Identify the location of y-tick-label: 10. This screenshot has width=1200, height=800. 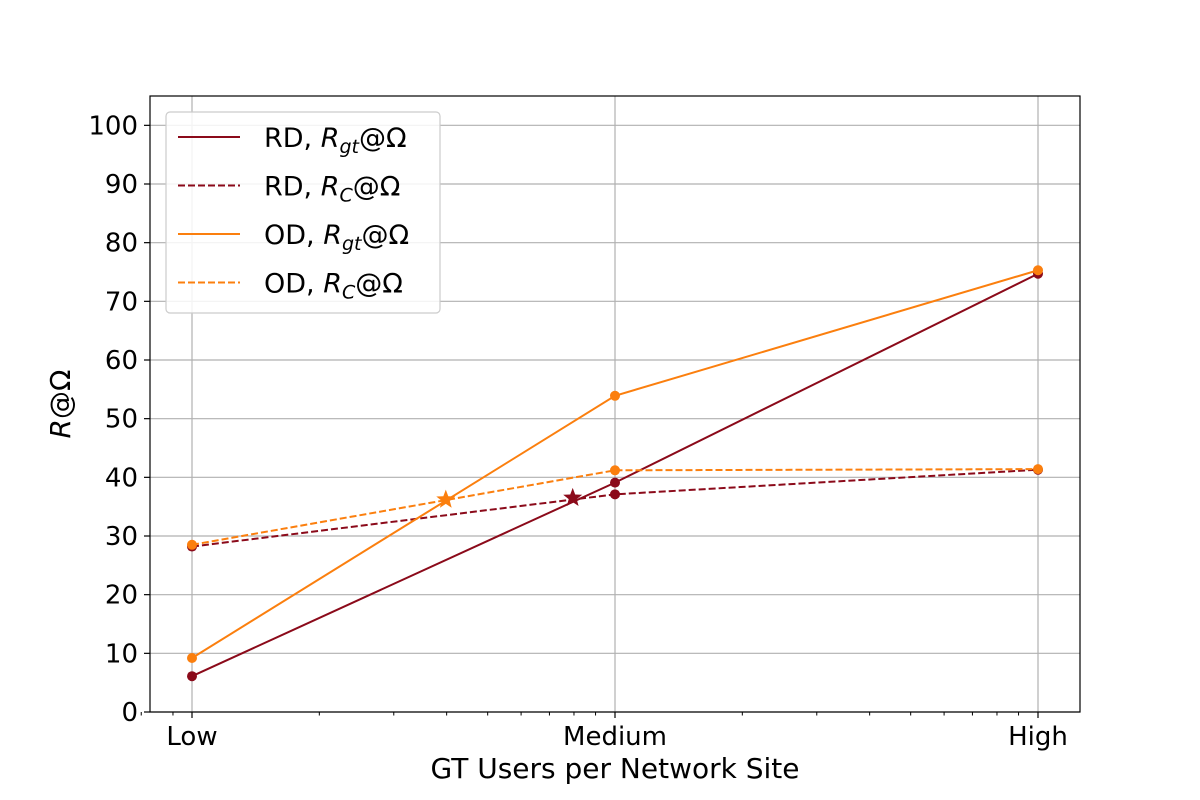
(121, 654).